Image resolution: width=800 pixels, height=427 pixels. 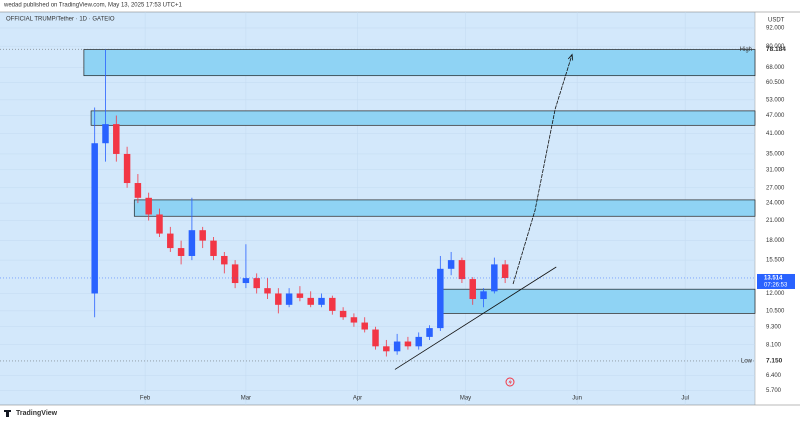 What do you see at coordinates (775, 155) in the screenshot?
I see `y-tick-label: 35.000` at bounding box center [775, 155].